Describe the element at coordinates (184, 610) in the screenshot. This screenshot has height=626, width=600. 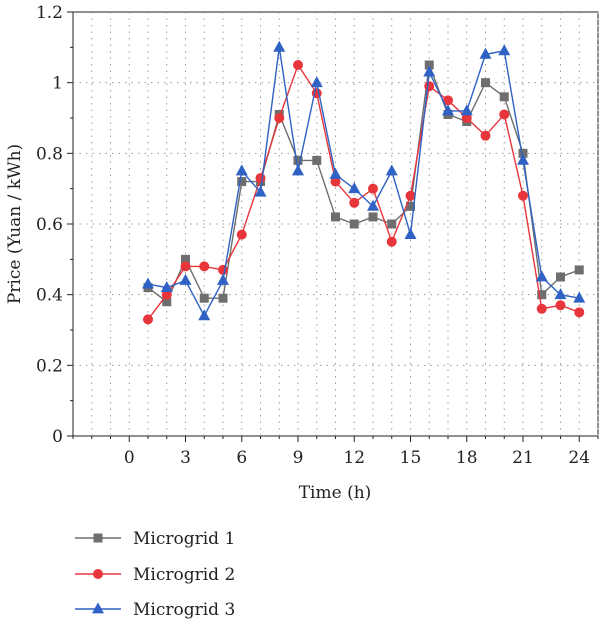
I see `legend-label: Microgrid 3` at that location.